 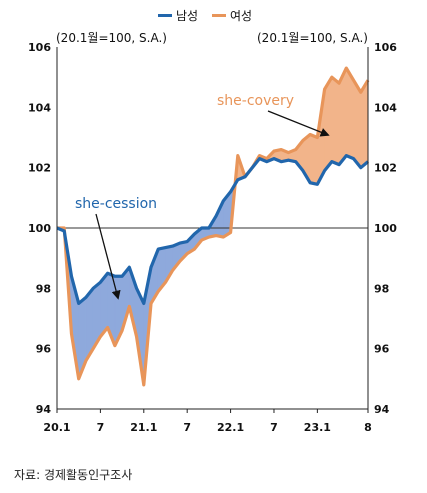 I want to click on y-tick-label-left: 106, so click(x=39, y=47).